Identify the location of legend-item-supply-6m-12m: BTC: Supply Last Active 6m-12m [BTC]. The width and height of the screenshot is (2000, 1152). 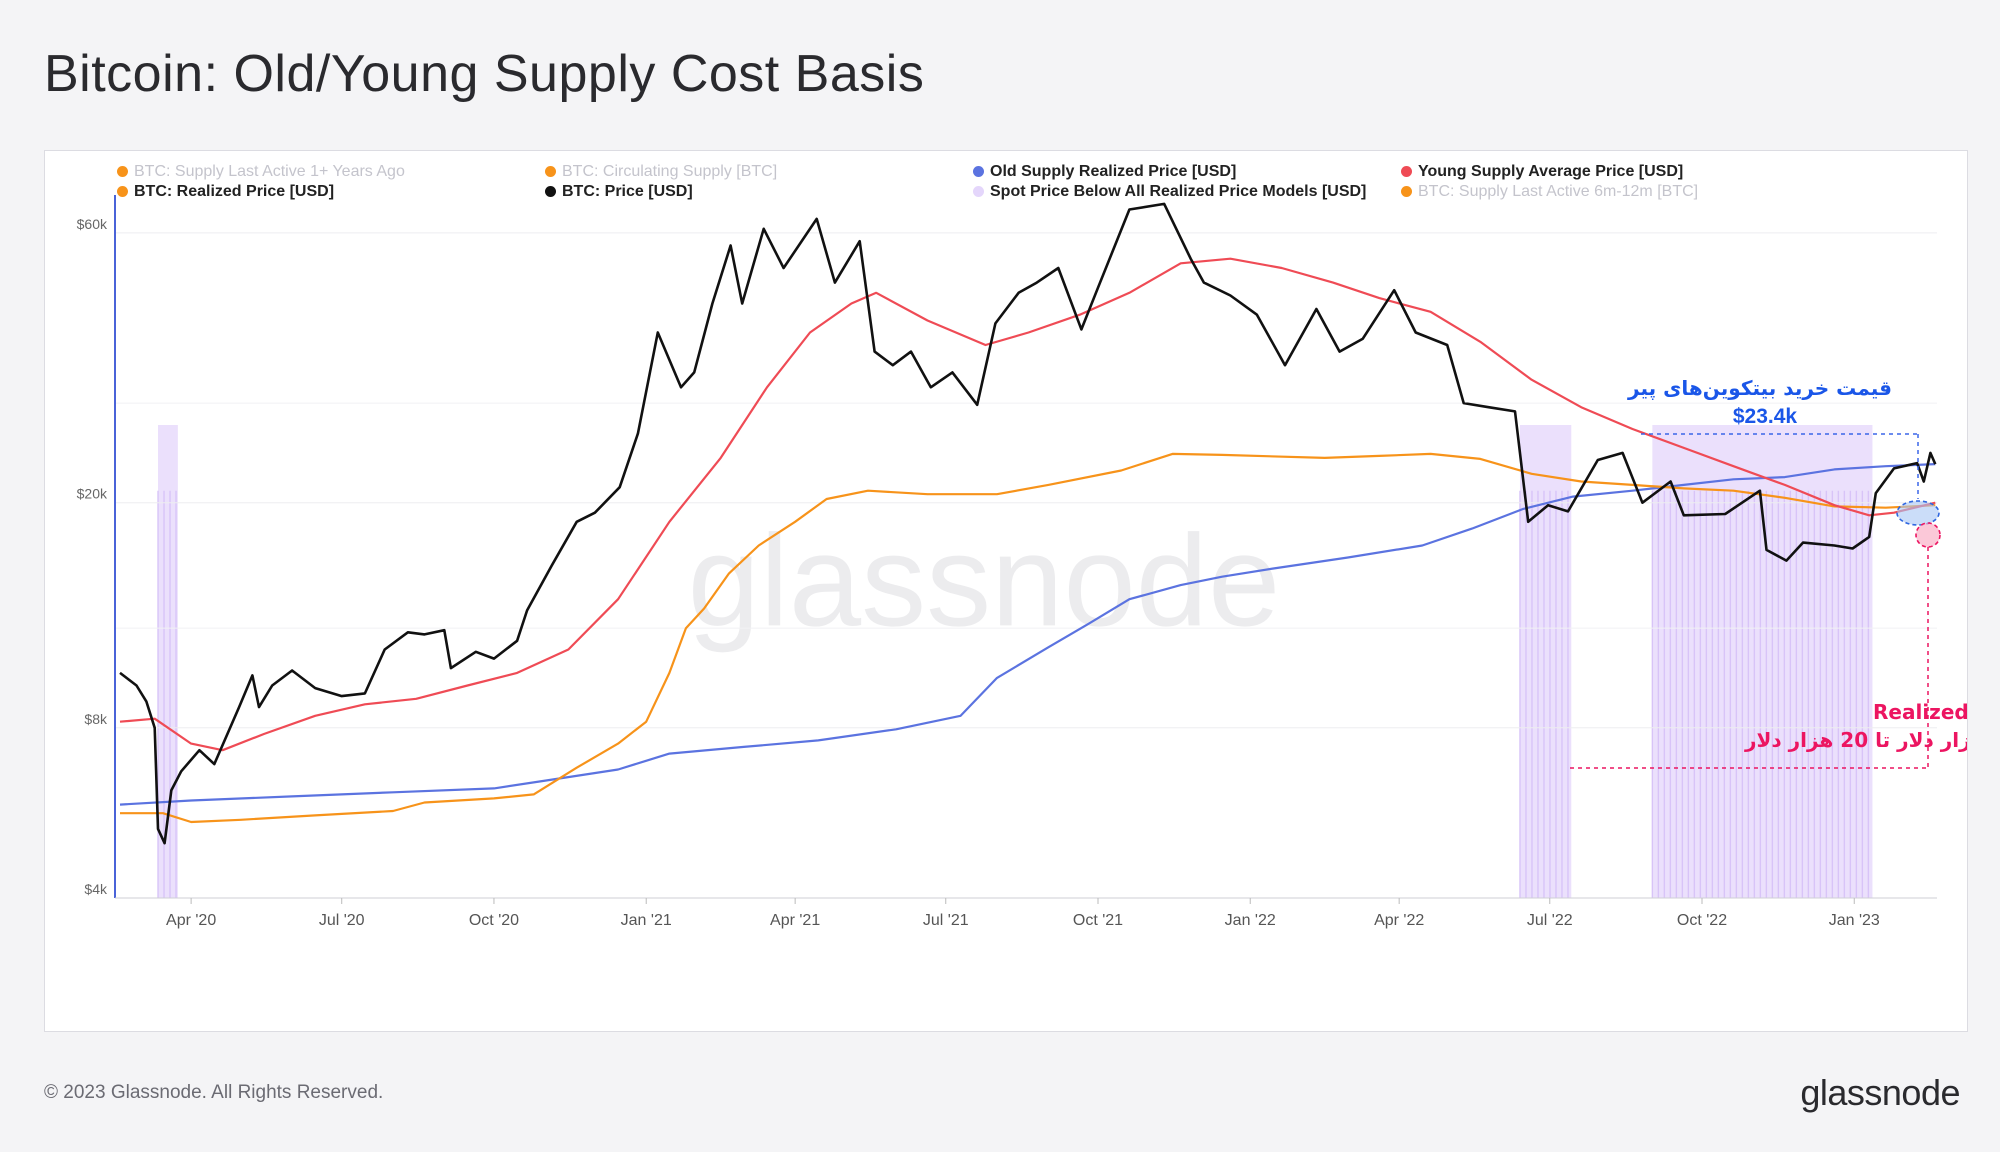
(1549, 192).